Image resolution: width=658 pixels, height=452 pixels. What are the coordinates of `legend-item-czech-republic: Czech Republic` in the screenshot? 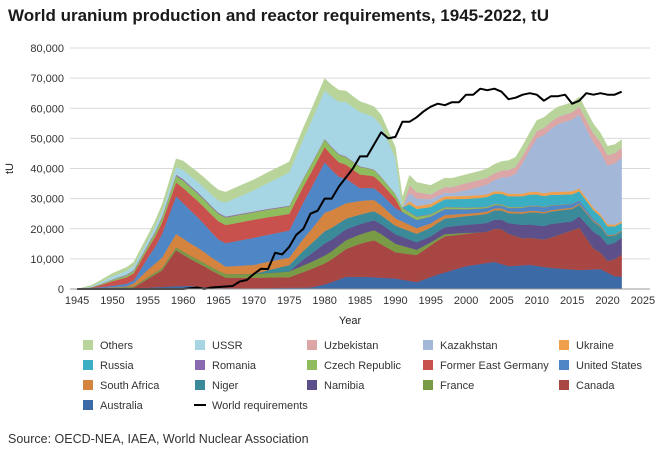 It's located at (354, 366).